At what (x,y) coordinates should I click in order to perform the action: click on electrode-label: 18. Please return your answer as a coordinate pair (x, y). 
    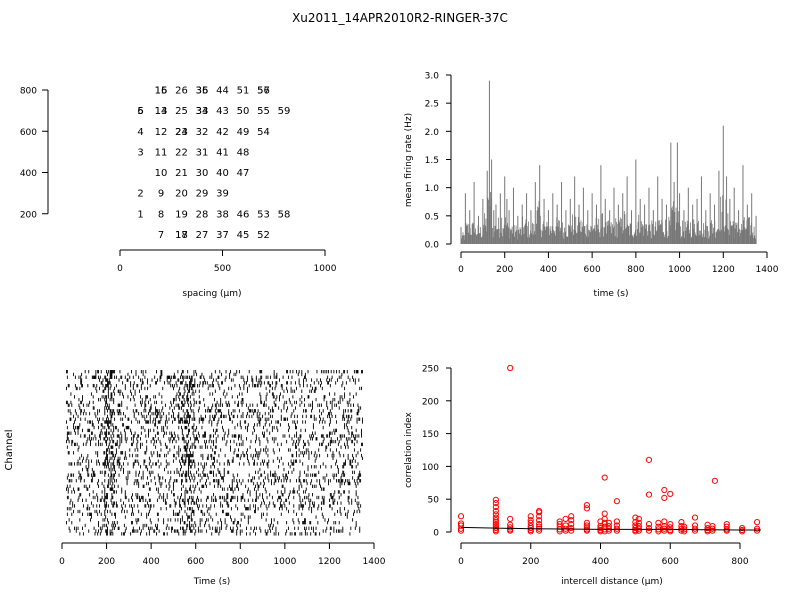
    Looking at the image, I should click on (181, 235).